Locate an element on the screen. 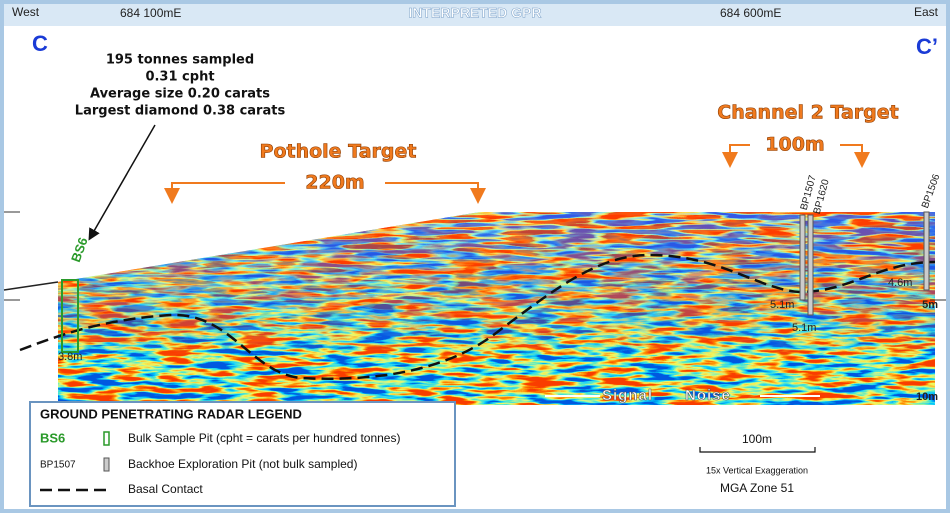 The width and height of the screenshot is (950, 513). target-width: 220m is located at coordinates (334, 183).